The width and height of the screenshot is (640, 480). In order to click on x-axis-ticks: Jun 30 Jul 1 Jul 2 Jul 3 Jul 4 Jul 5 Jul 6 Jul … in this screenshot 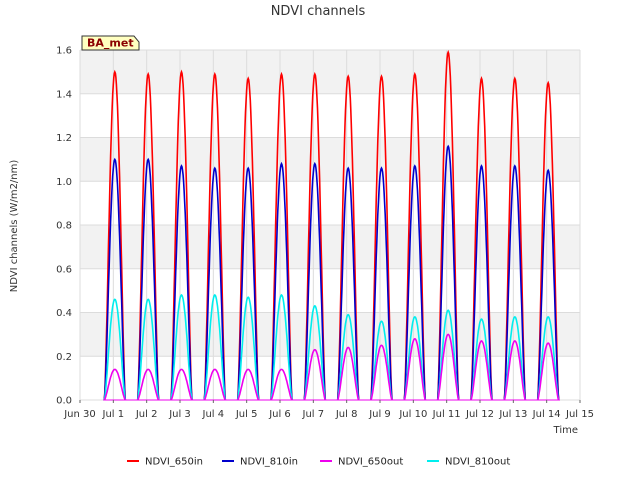, I will do `click(328, 410)`.